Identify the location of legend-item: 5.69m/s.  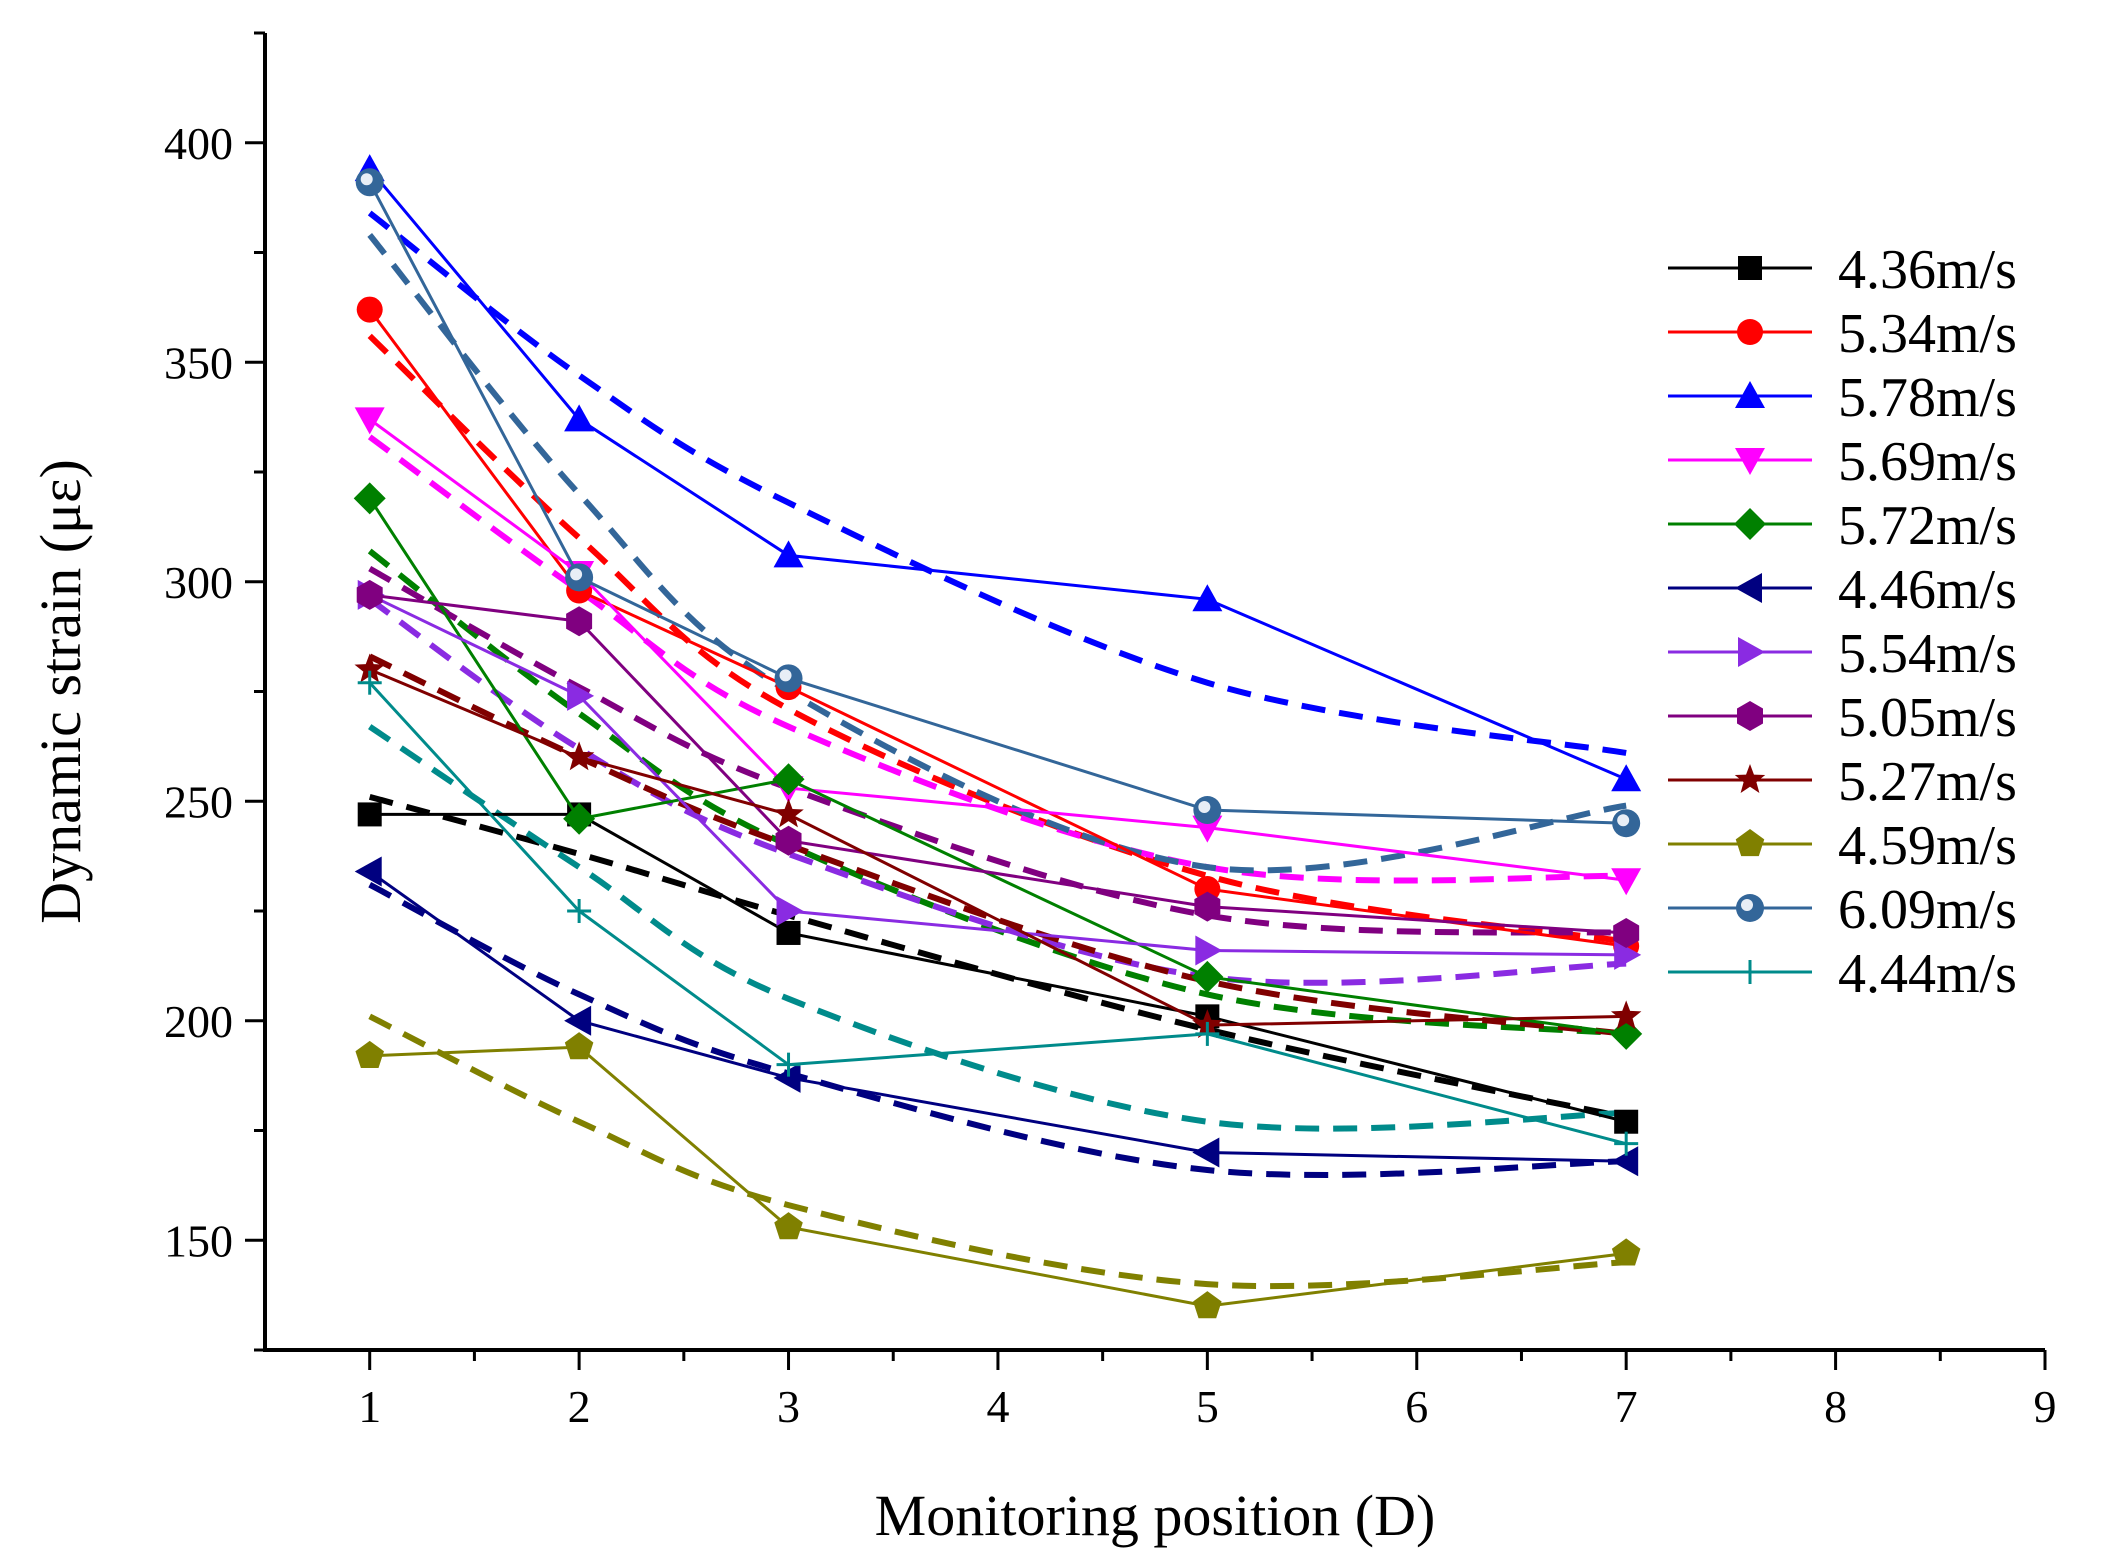
(1842, 462).